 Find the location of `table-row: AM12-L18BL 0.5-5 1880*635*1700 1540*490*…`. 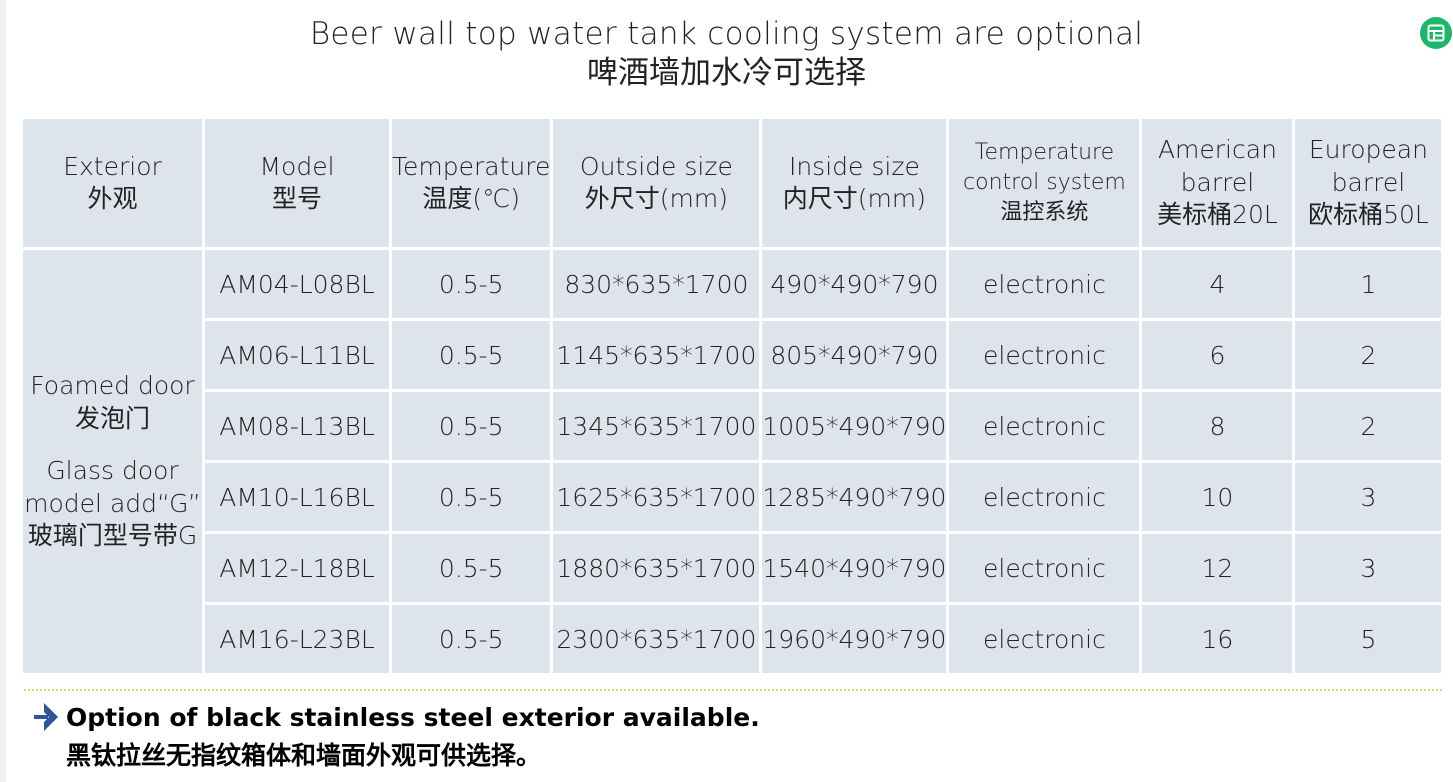

table-row: AM12-L18BL 0.5-5 1880*635*1700 1540*490*… is located at coordinates (732, 568).